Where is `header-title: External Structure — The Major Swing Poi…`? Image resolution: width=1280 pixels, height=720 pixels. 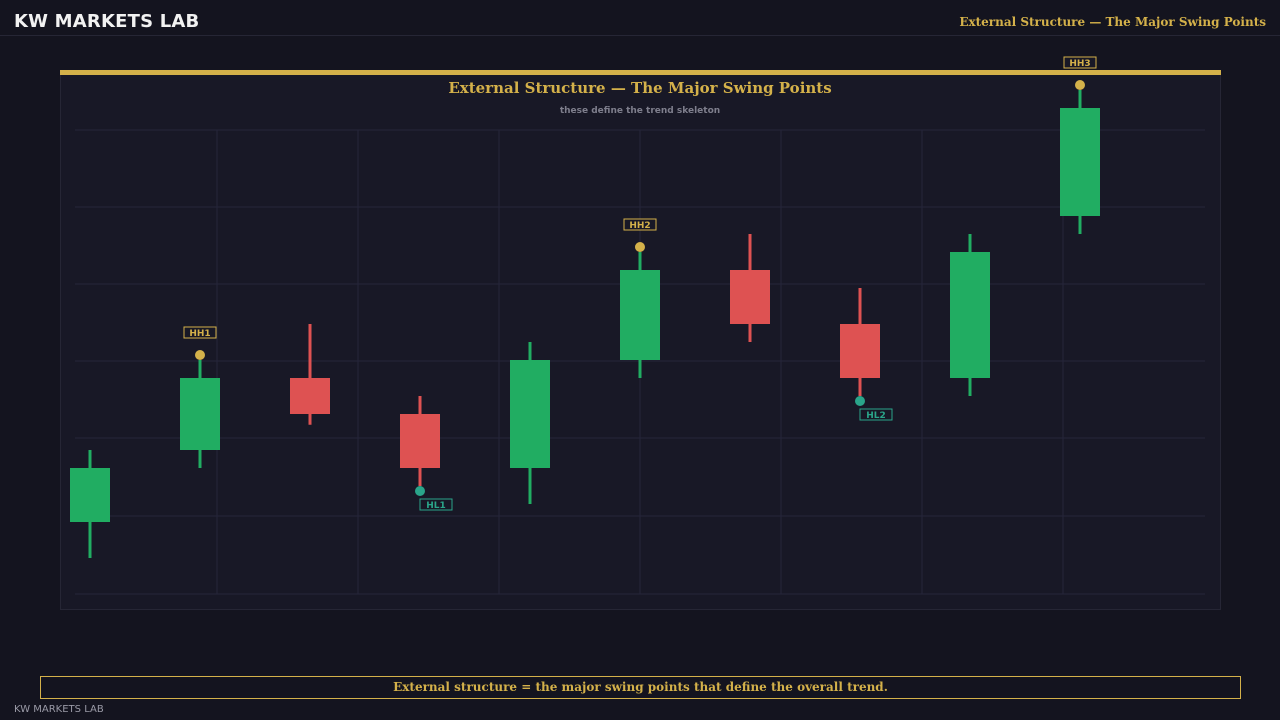
header-title: External Structure — The Major Swing Poi… is located at coordinates (1112, 22).